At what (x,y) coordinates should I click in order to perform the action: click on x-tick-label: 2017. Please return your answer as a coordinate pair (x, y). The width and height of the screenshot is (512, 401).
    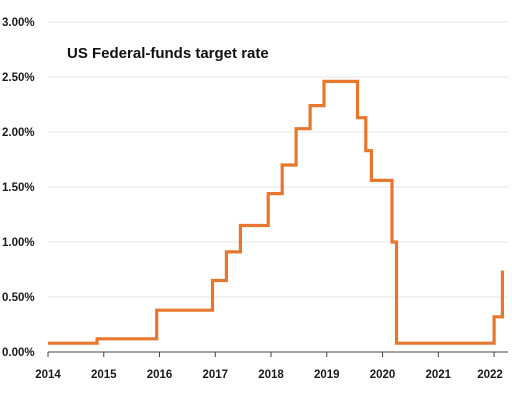
    Looking at the image, I should click on (215, 375).